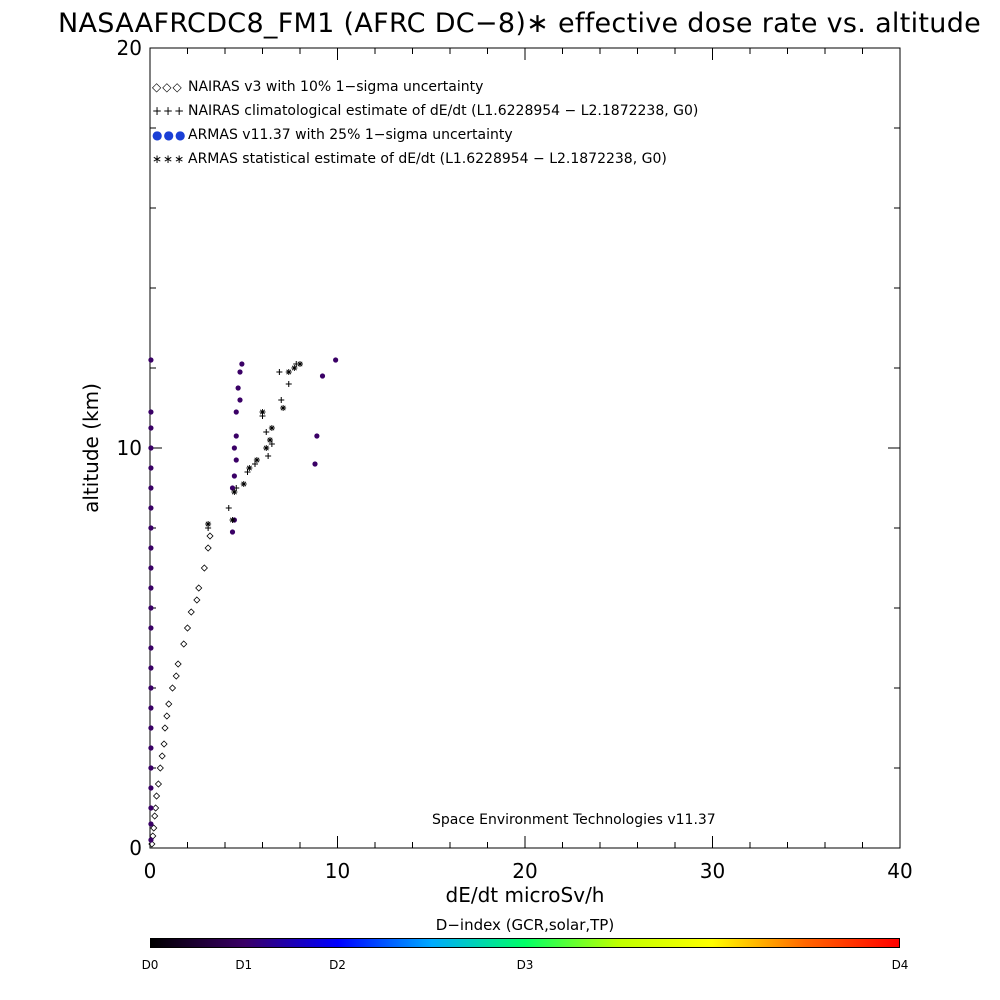 The height and width of the screenshot is (1000, 1000). What do you see at coordinates (169, 159) in the screenshot?
I see `legend-asterisk-marker: ∗∗∗` at bounding box center [169, 159].